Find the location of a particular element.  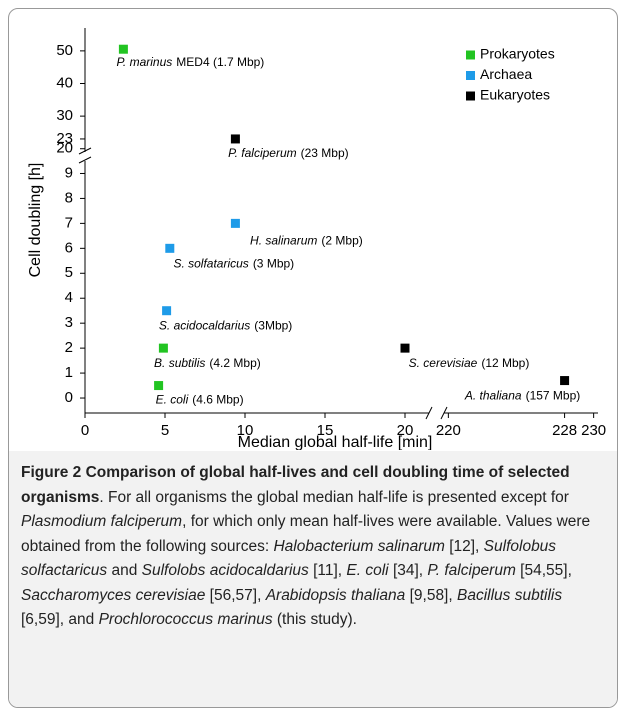

point-label: A. thaliana (157 Mbp) is located at coordinates (522, 396).